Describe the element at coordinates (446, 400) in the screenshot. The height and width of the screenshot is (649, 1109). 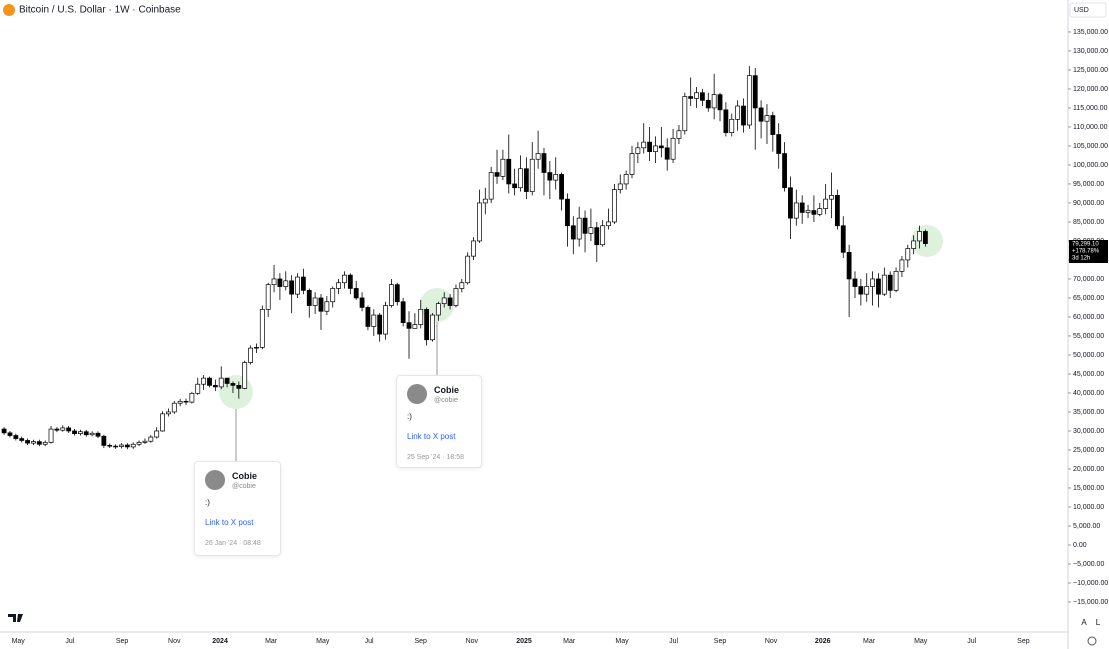
I see `author-handle: @cobie` at that location.